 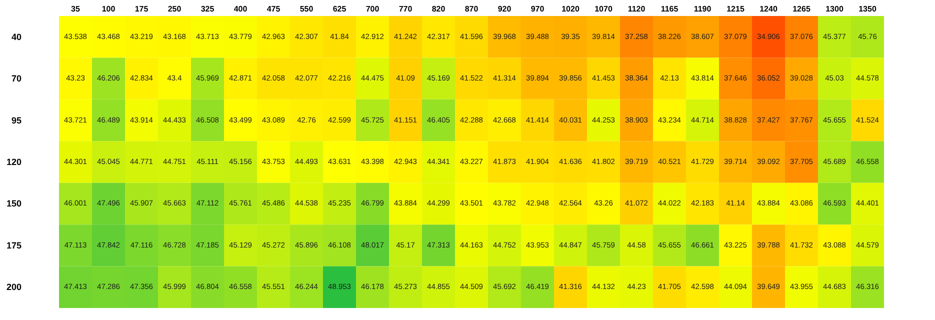 I want to click on x-tick-label: 820, so click(x=439, y=9).